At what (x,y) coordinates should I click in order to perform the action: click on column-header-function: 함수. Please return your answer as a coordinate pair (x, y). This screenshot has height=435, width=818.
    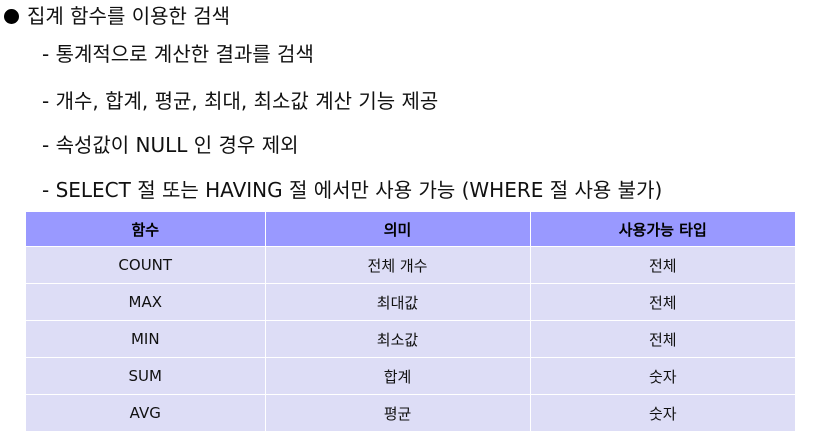
    Looking at the image, I should click on (146, 229).